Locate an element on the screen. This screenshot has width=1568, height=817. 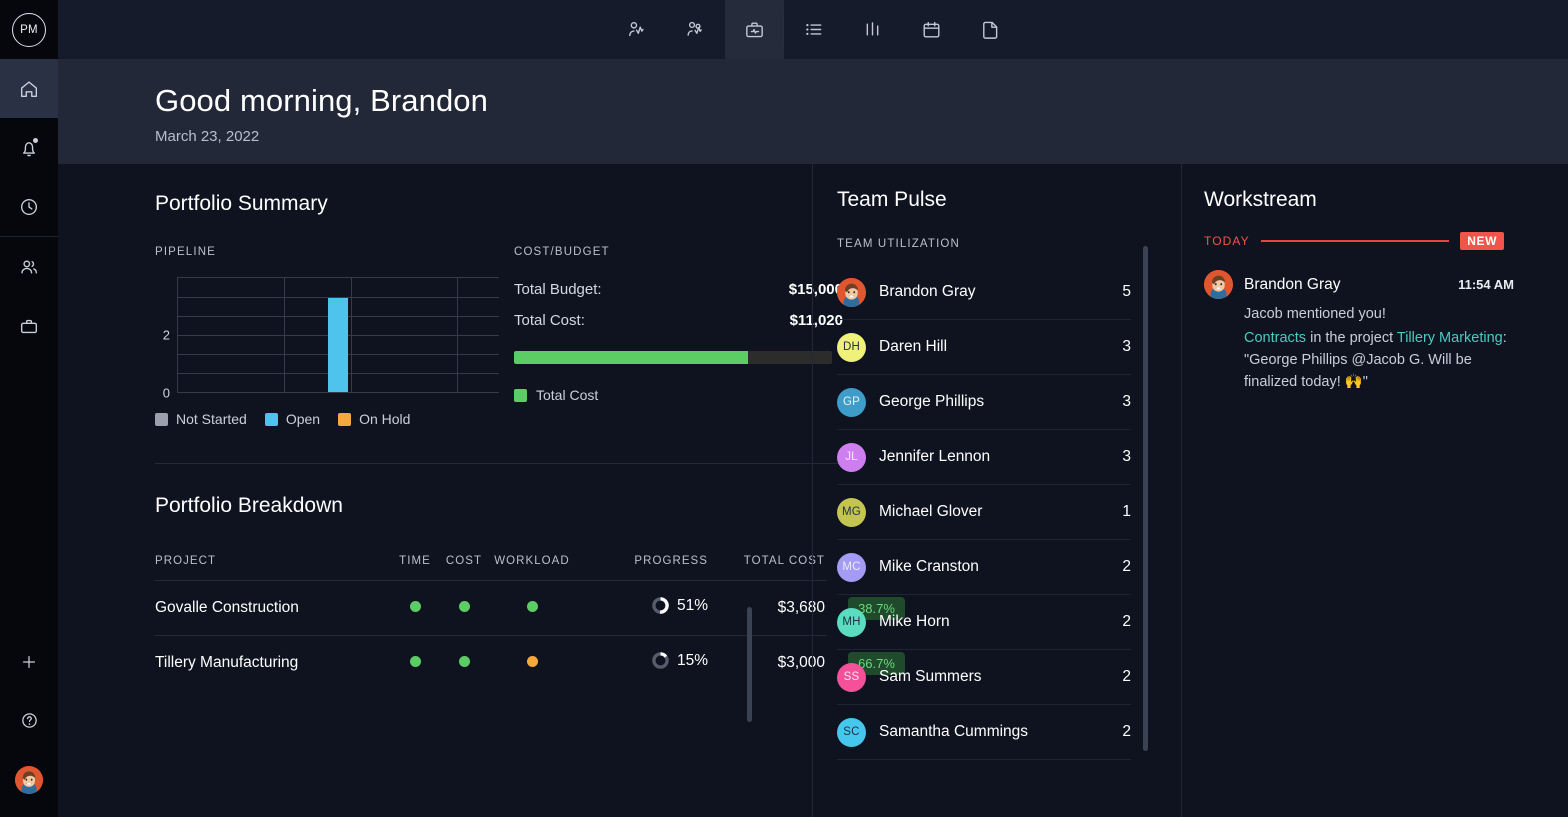
page-title: Good morning, Brandon is located at coordinates (321, 100).